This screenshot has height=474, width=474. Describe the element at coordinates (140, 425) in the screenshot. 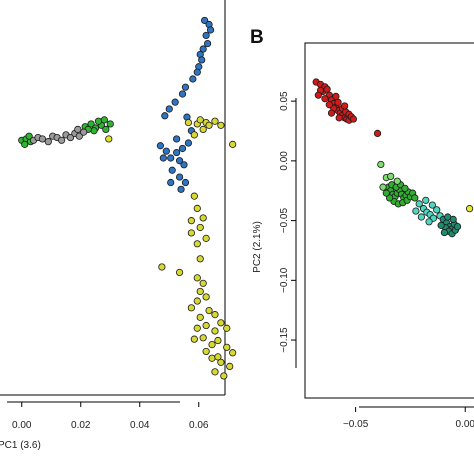

I see `x-tick-label: 0.04` at that location.